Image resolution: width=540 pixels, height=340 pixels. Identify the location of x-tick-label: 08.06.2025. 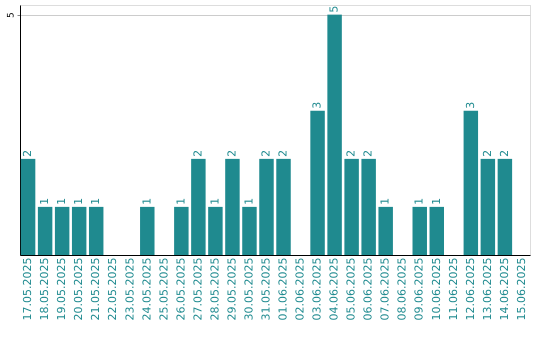
(402, 289).